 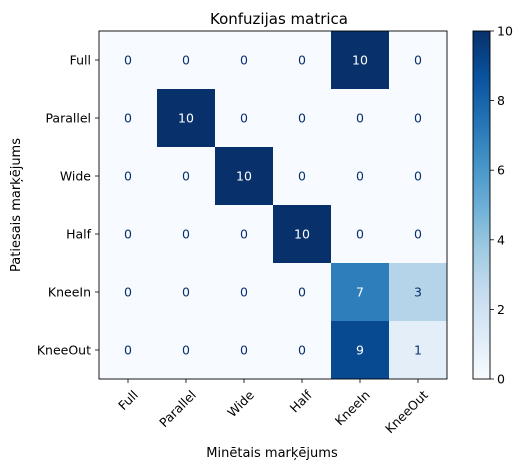 What do you see at coordinates (279, 19) in the screenshot?
I see `chart-title: Konfuzijas matrica` at bounding box center [279, 19].